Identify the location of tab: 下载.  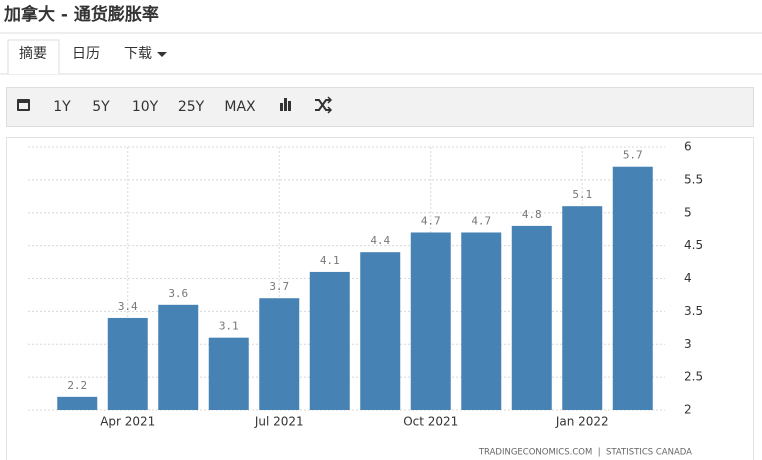
(138, 54).